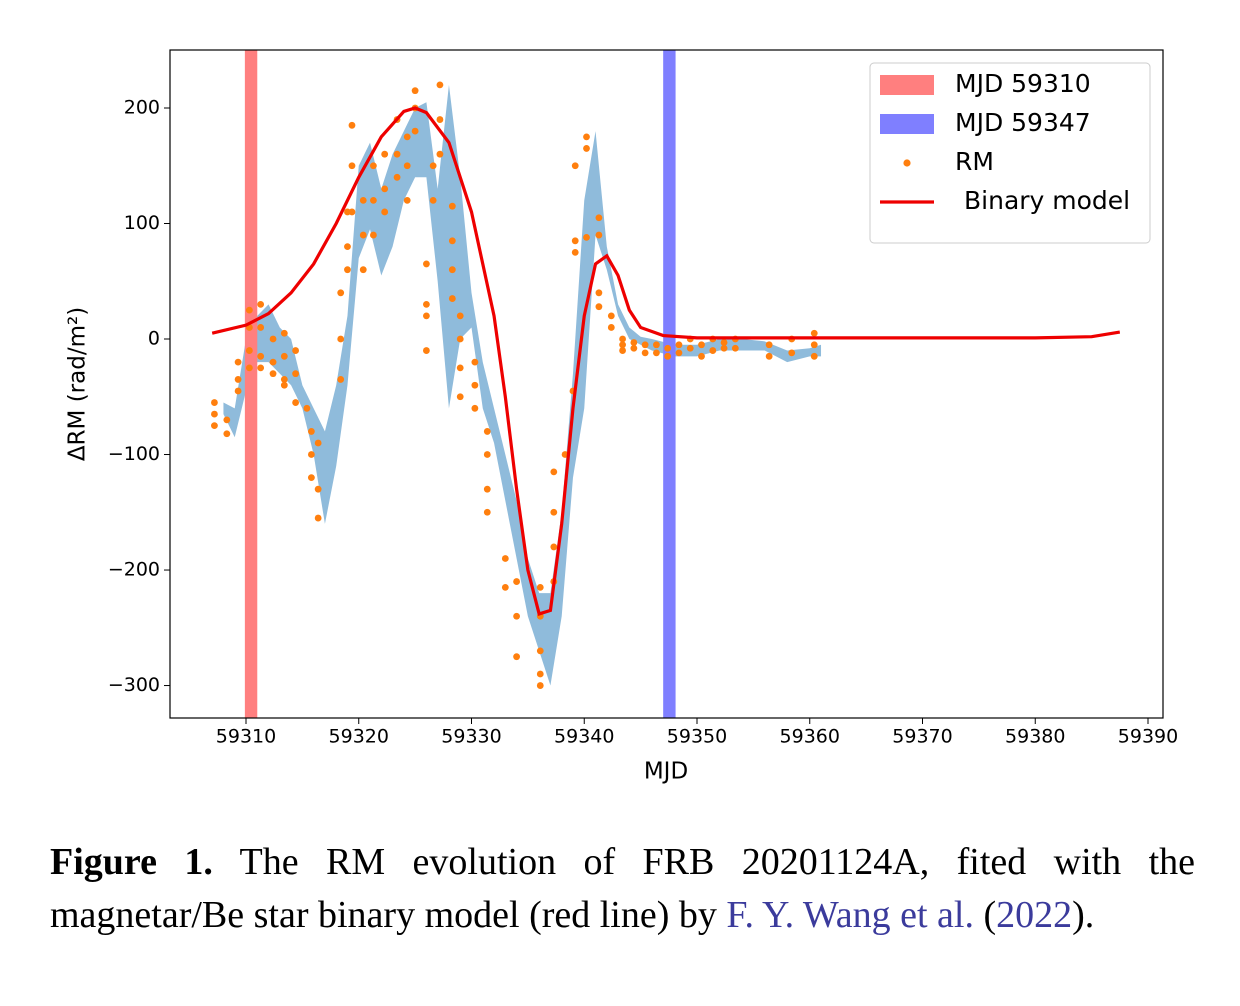 Image resolution: width=1240 pixels, height=1006 pixels. What do you see at coordinates (666, 772) in the screenshot?
I see `x-axis-label: MJD` at bounding box center [666, 772].